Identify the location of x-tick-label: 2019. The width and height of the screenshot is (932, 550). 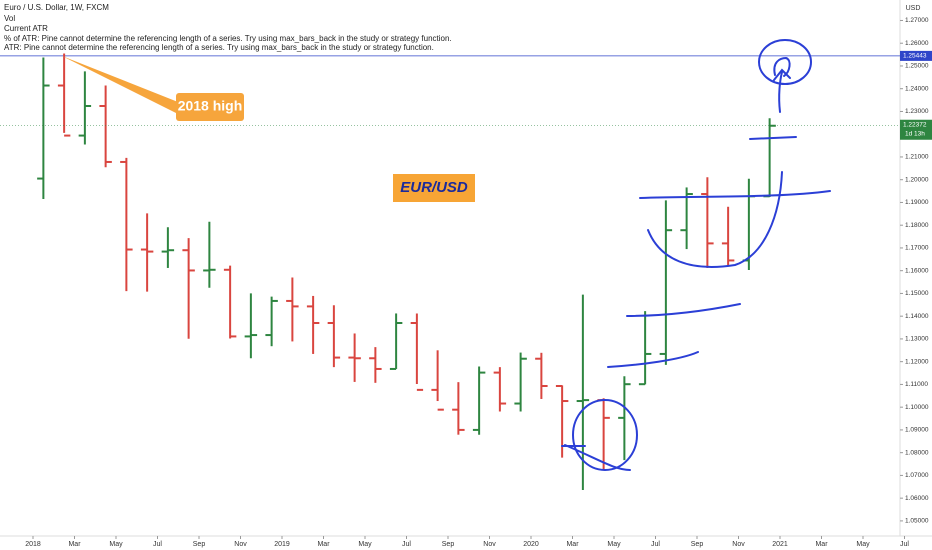
(282, 544).